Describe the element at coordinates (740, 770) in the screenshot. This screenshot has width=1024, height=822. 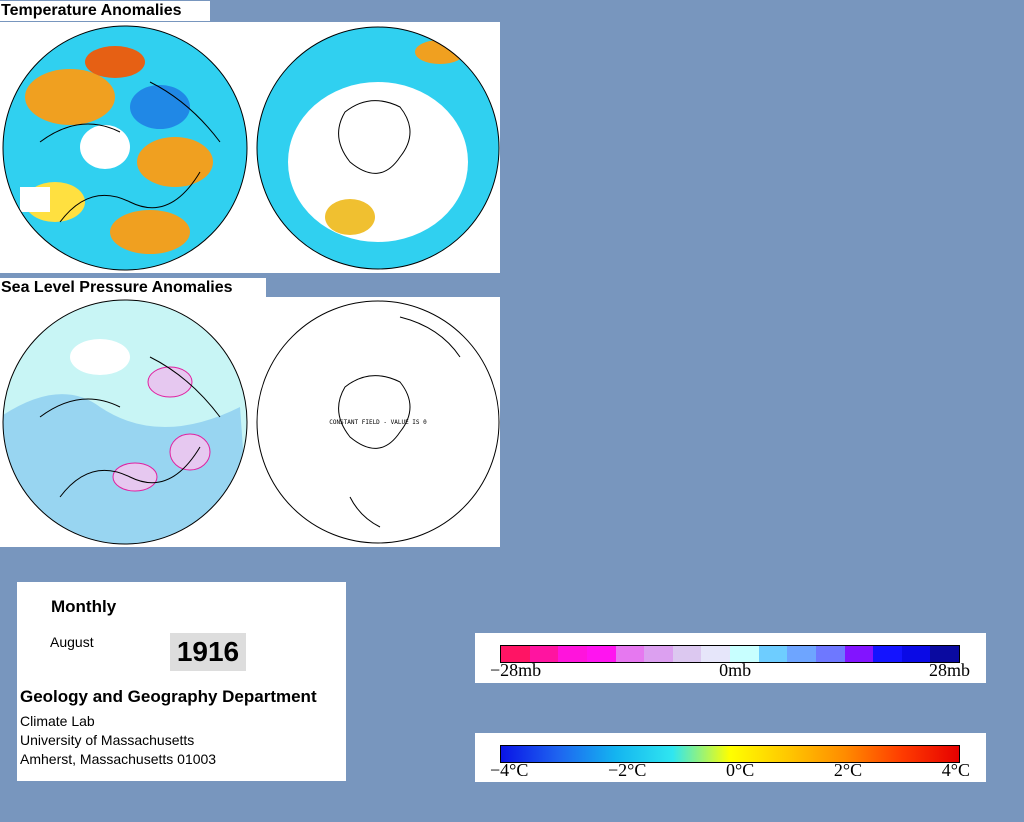
I see `scale-label: 0°C` at that location.